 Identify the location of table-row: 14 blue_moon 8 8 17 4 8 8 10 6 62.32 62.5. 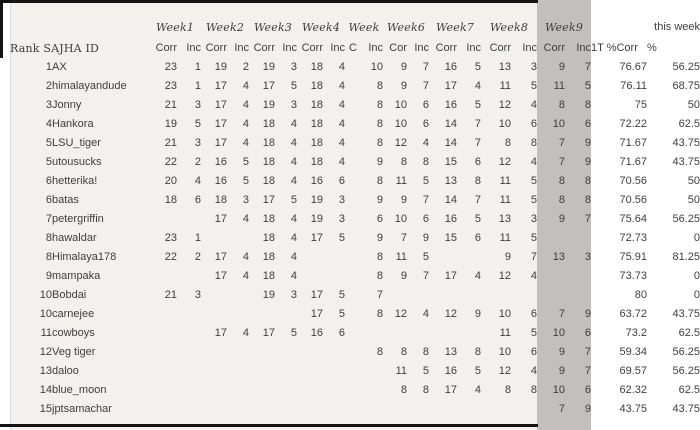
(355, 390).